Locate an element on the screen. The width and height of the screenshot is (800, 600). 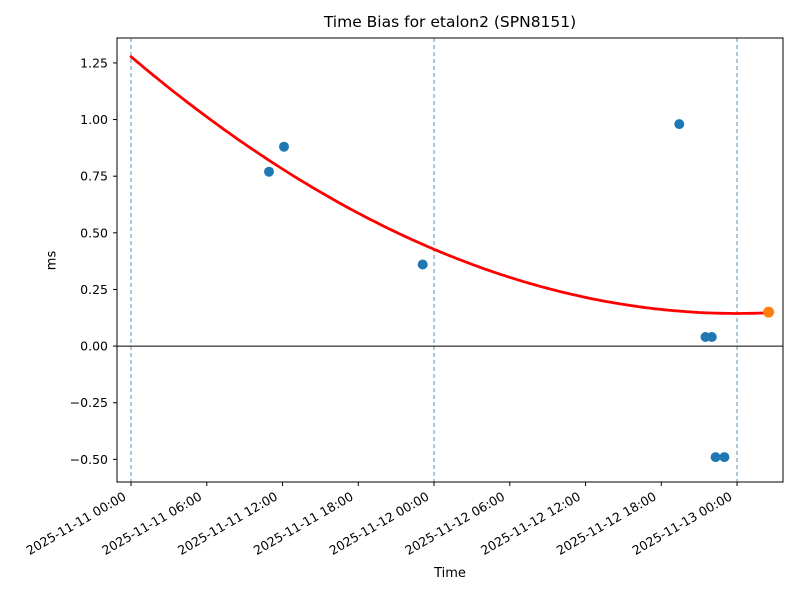
y-tick-label: −0.50 is located at coordinates (89, 459).